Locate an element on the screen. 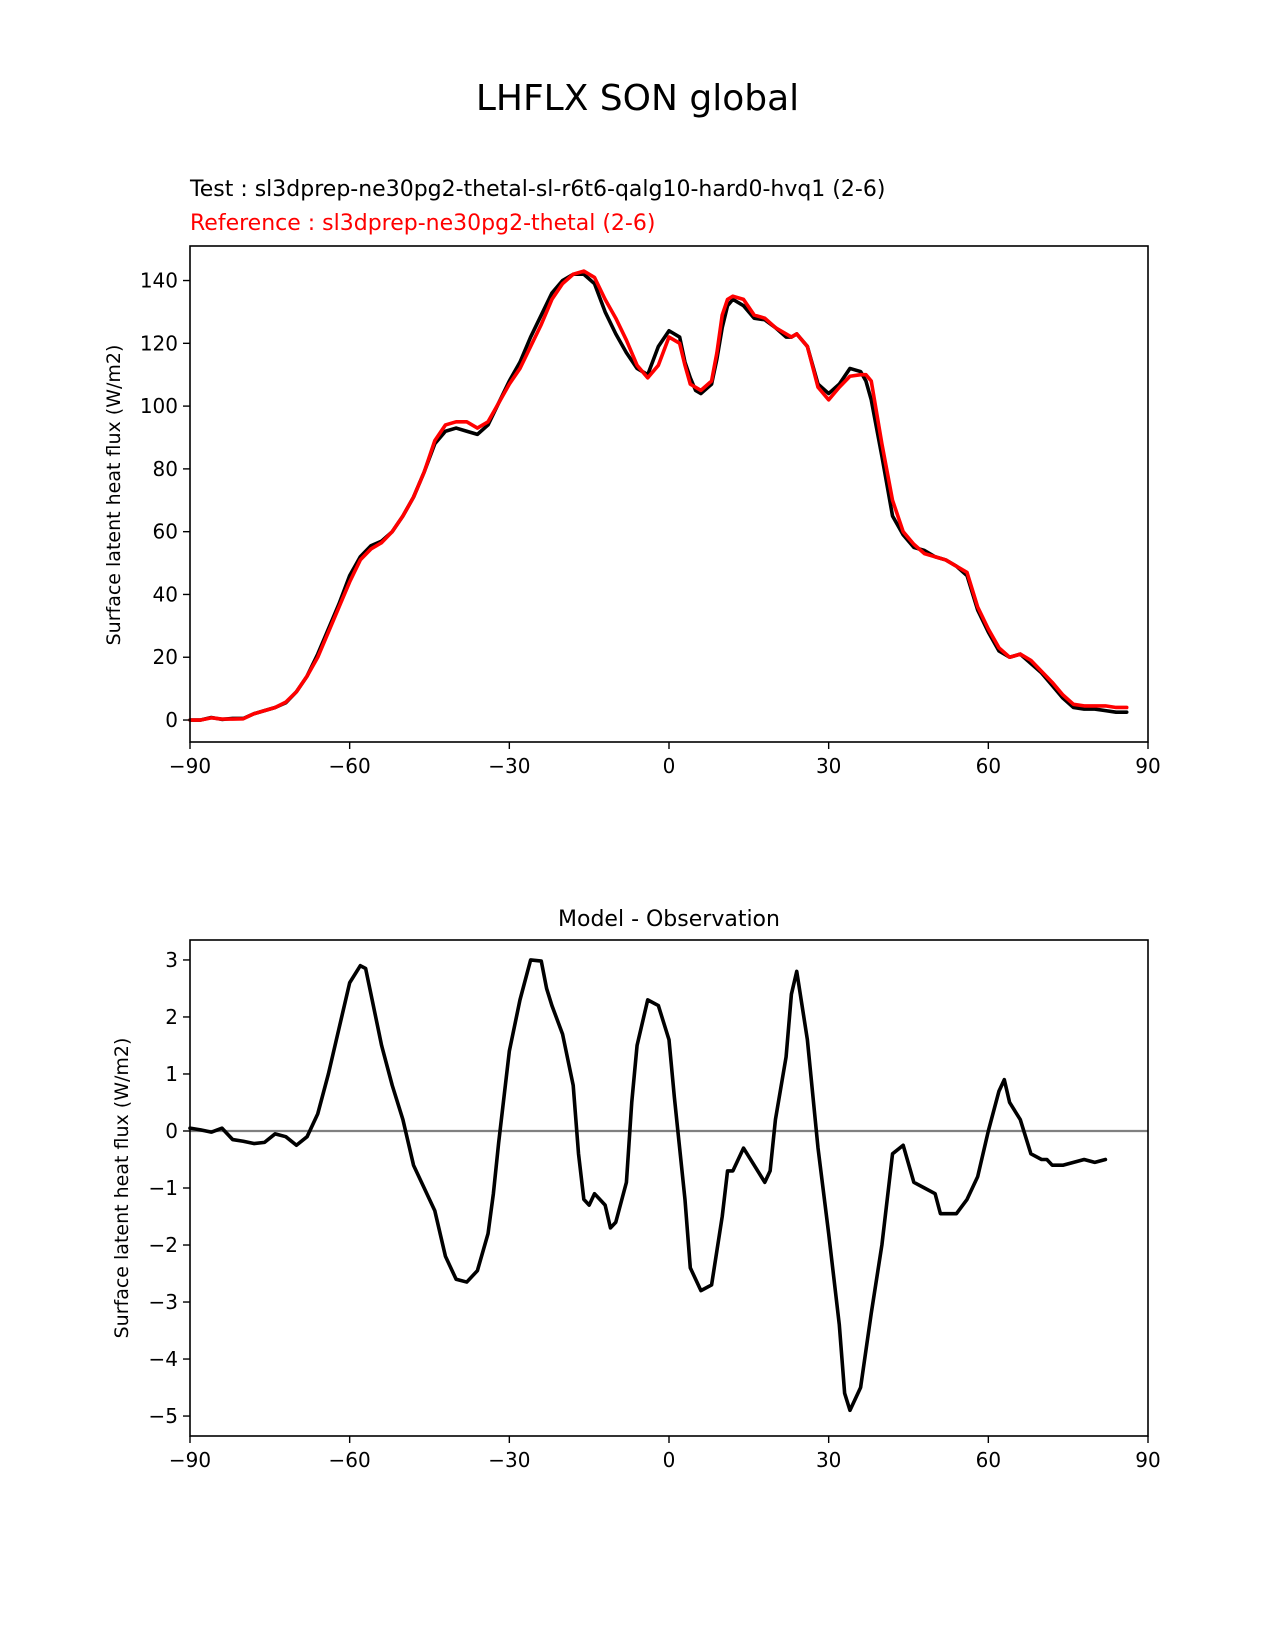 Image resolution: width=1275 pixels, height=1650 pixels. top-xtick-label: 0 is located at coordinates (669, 766).